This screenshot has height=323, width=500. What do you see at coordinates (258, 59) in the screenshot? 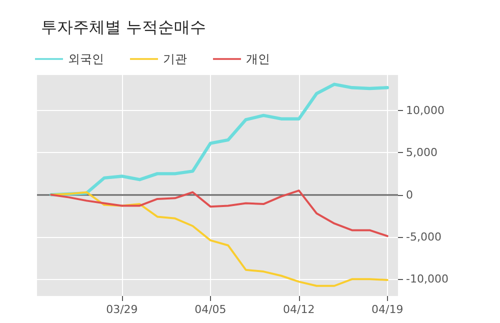
I see `legend-label: 개인` at bounding box center [258, 59].